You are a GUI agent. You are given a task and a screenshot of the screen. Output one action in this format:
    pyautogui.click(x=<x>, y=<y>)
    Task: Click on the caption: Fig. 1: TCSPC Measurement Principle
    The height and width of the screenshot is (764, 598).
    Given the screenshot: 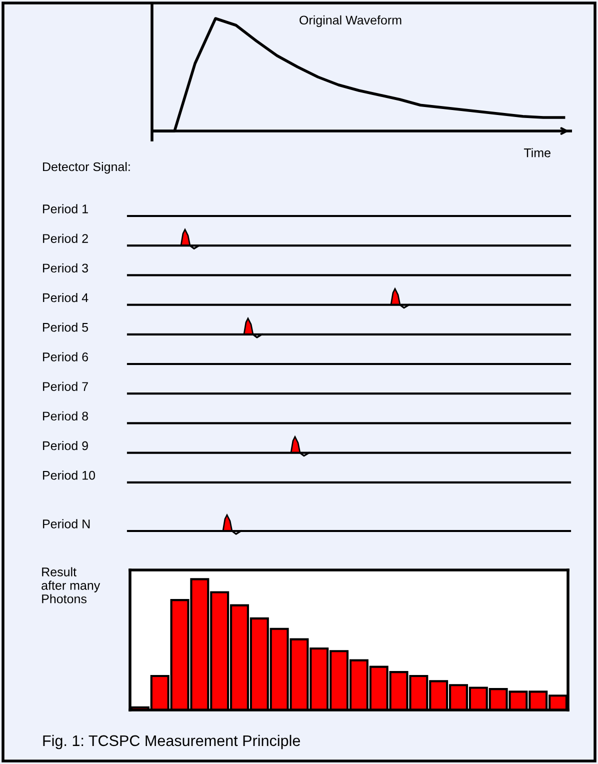 What is the action you would take?
    pyautogui.click(x=171, y=742)
    